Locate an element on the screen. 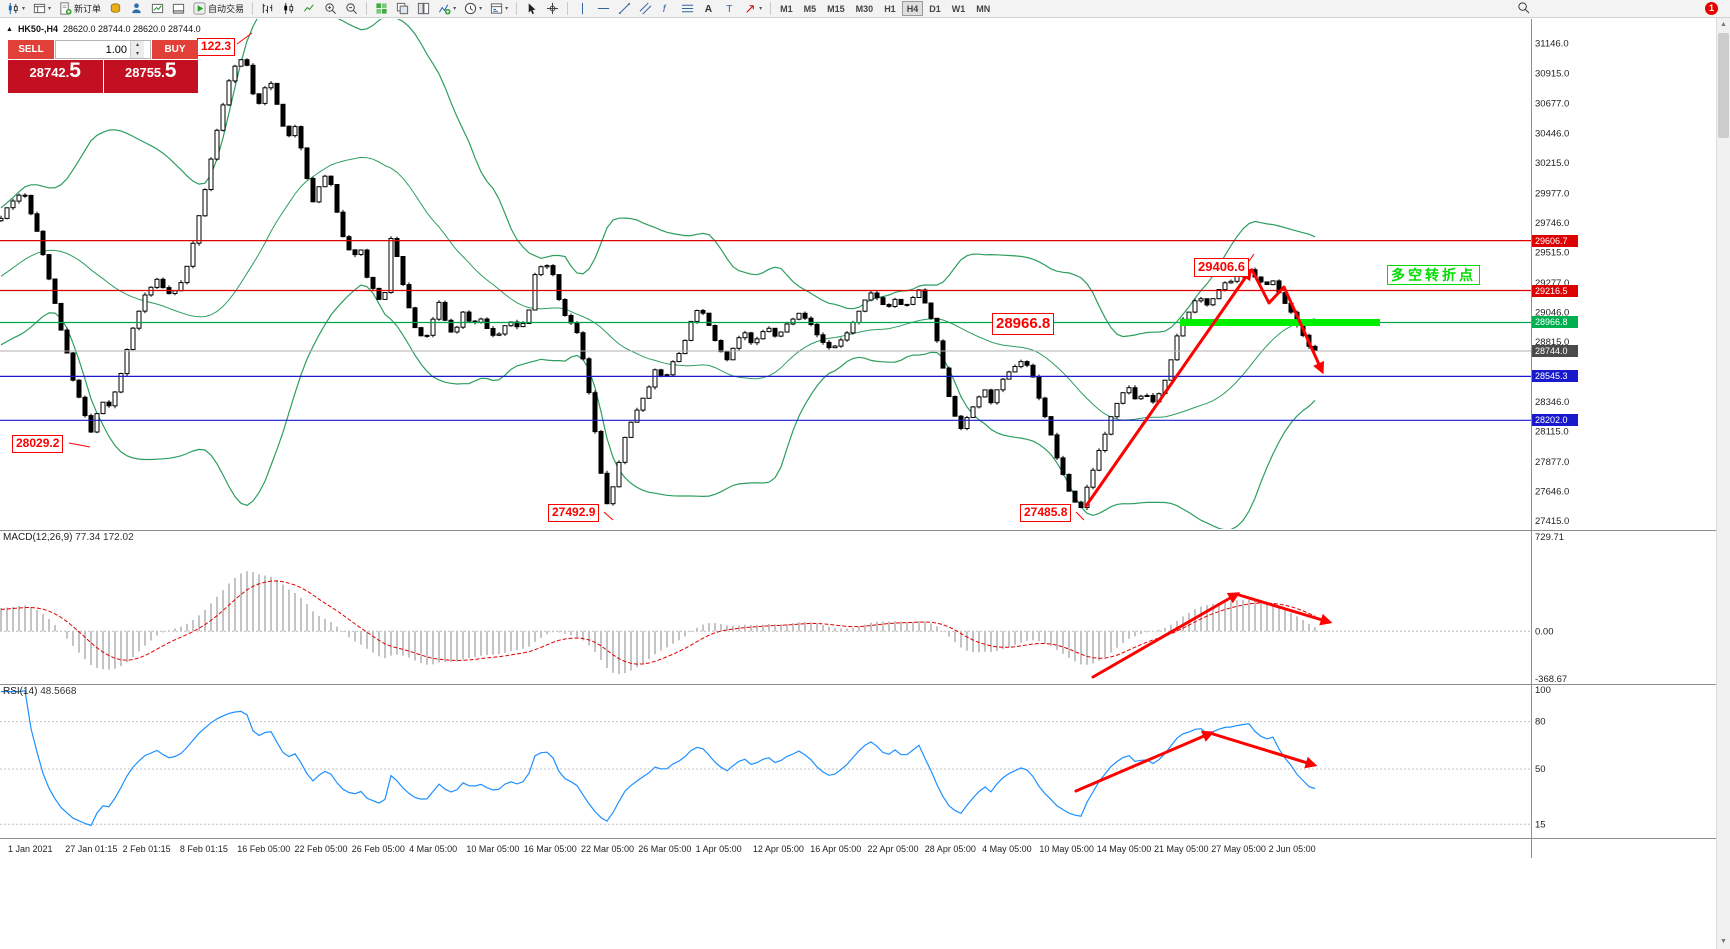 Image resolution: width=1730 pixels, height=949 pixels. timeframe-w1-button: W1 is located at coordinates (959, 8).